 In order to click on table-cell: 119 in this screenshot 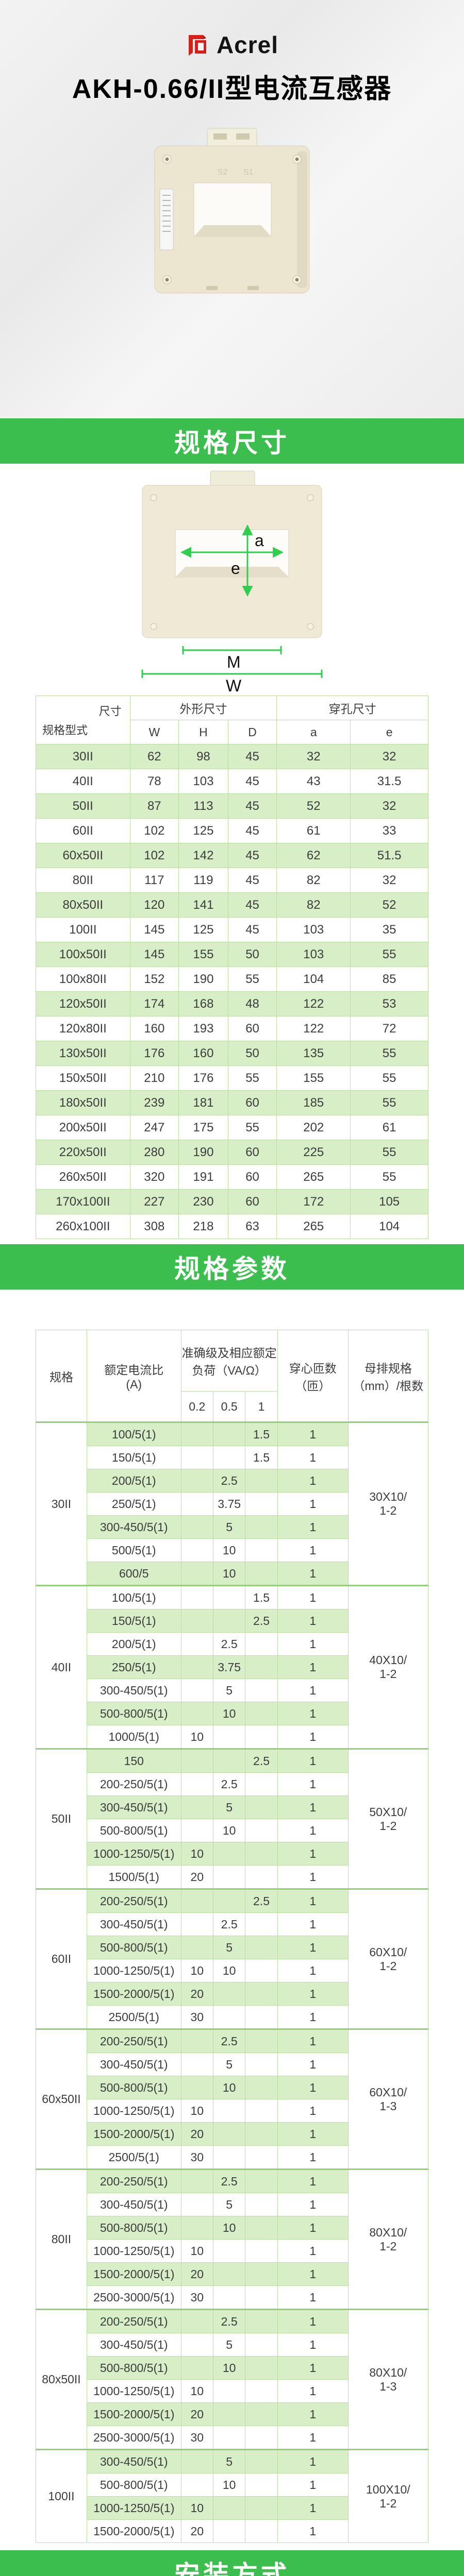, I will do `click(203, 880)`.